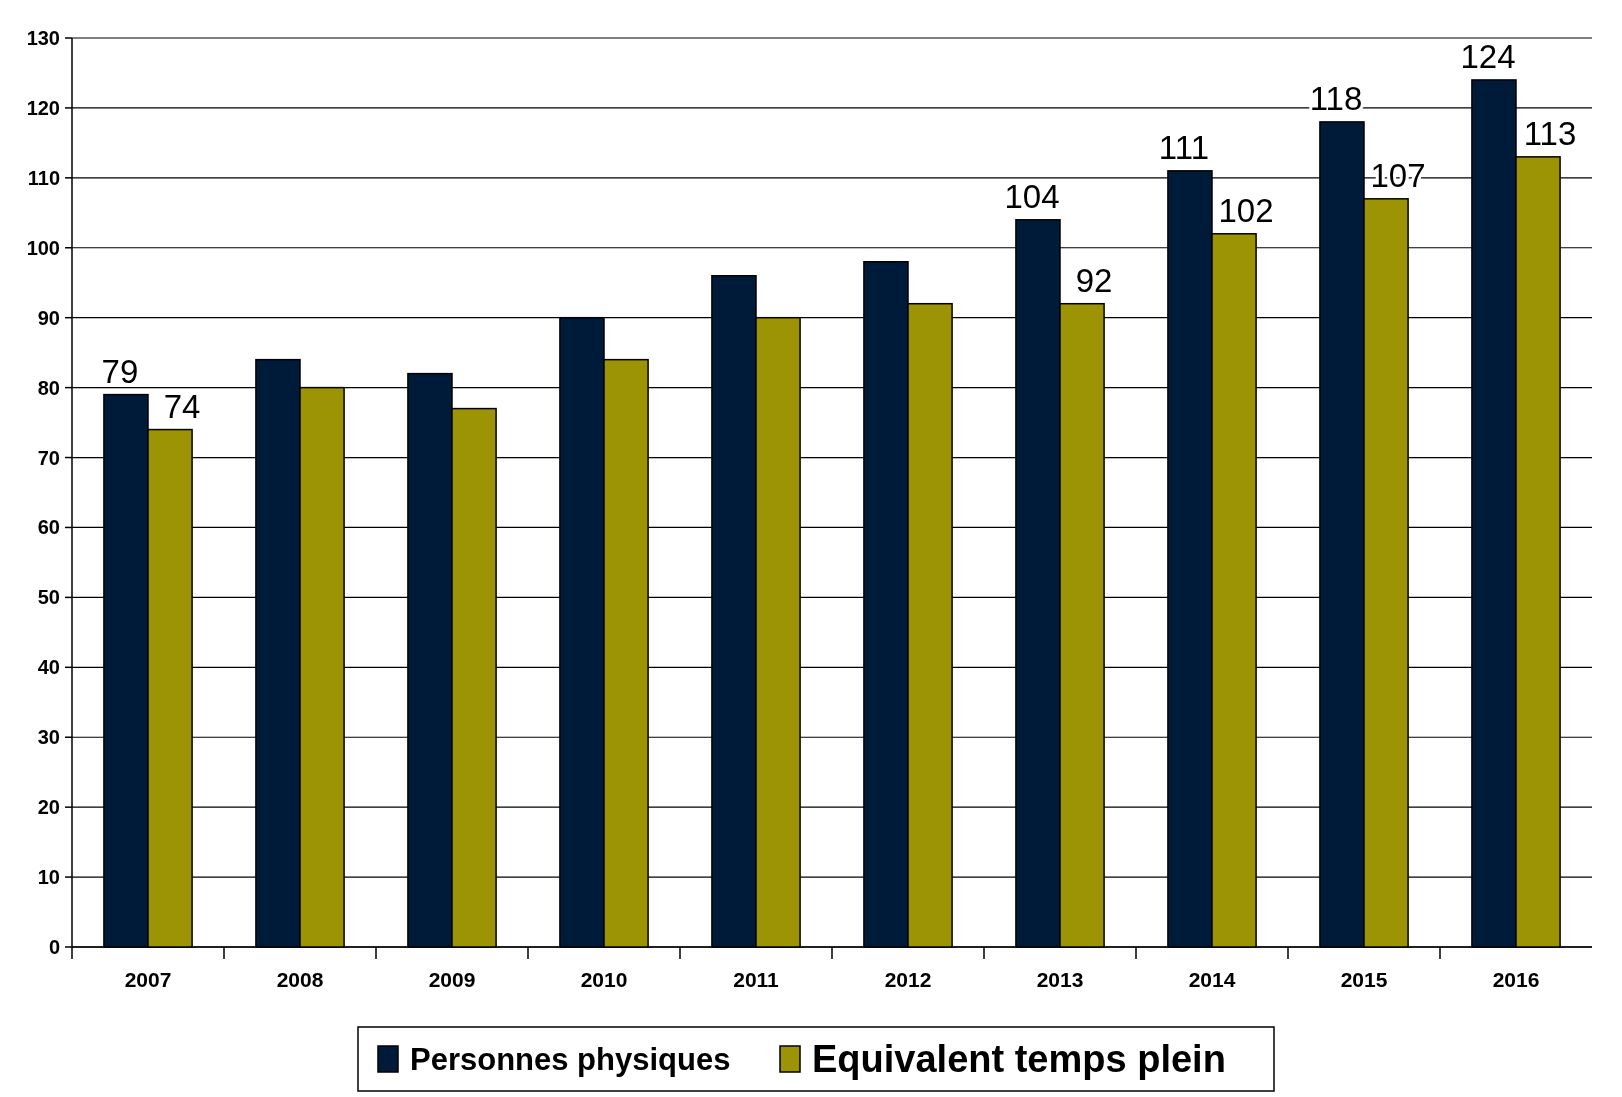  Describe the element at coordinates (43, 107) in the screenshot. I see `y-tick-label: 120` at that location.